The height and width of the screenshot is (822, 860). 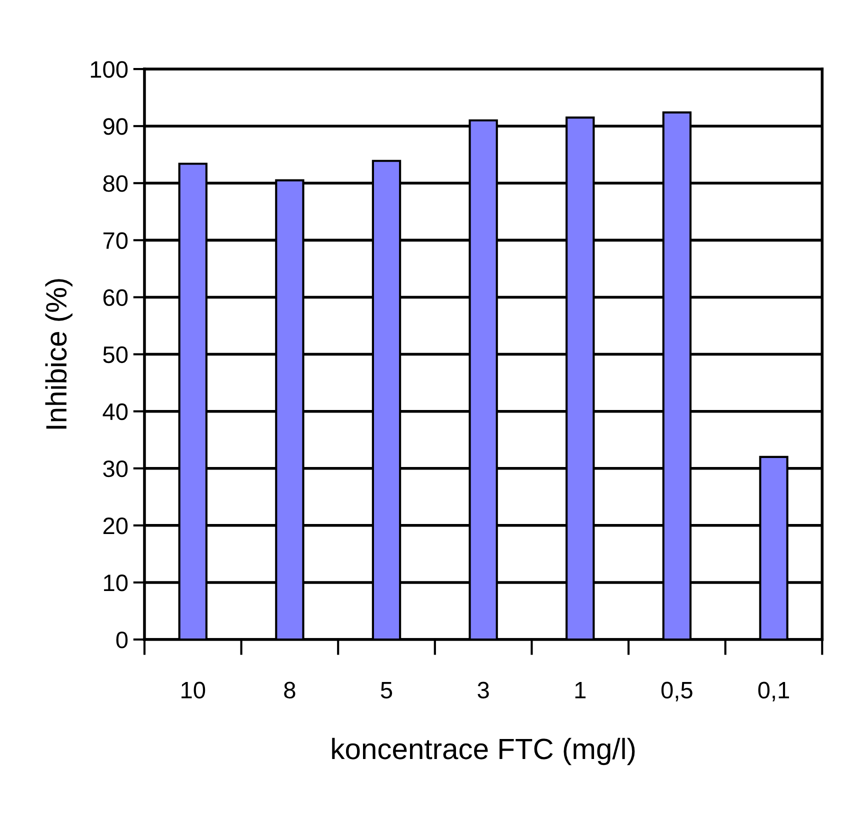 I want to click on x-tick-label: 3, so click(x=483, y=690).